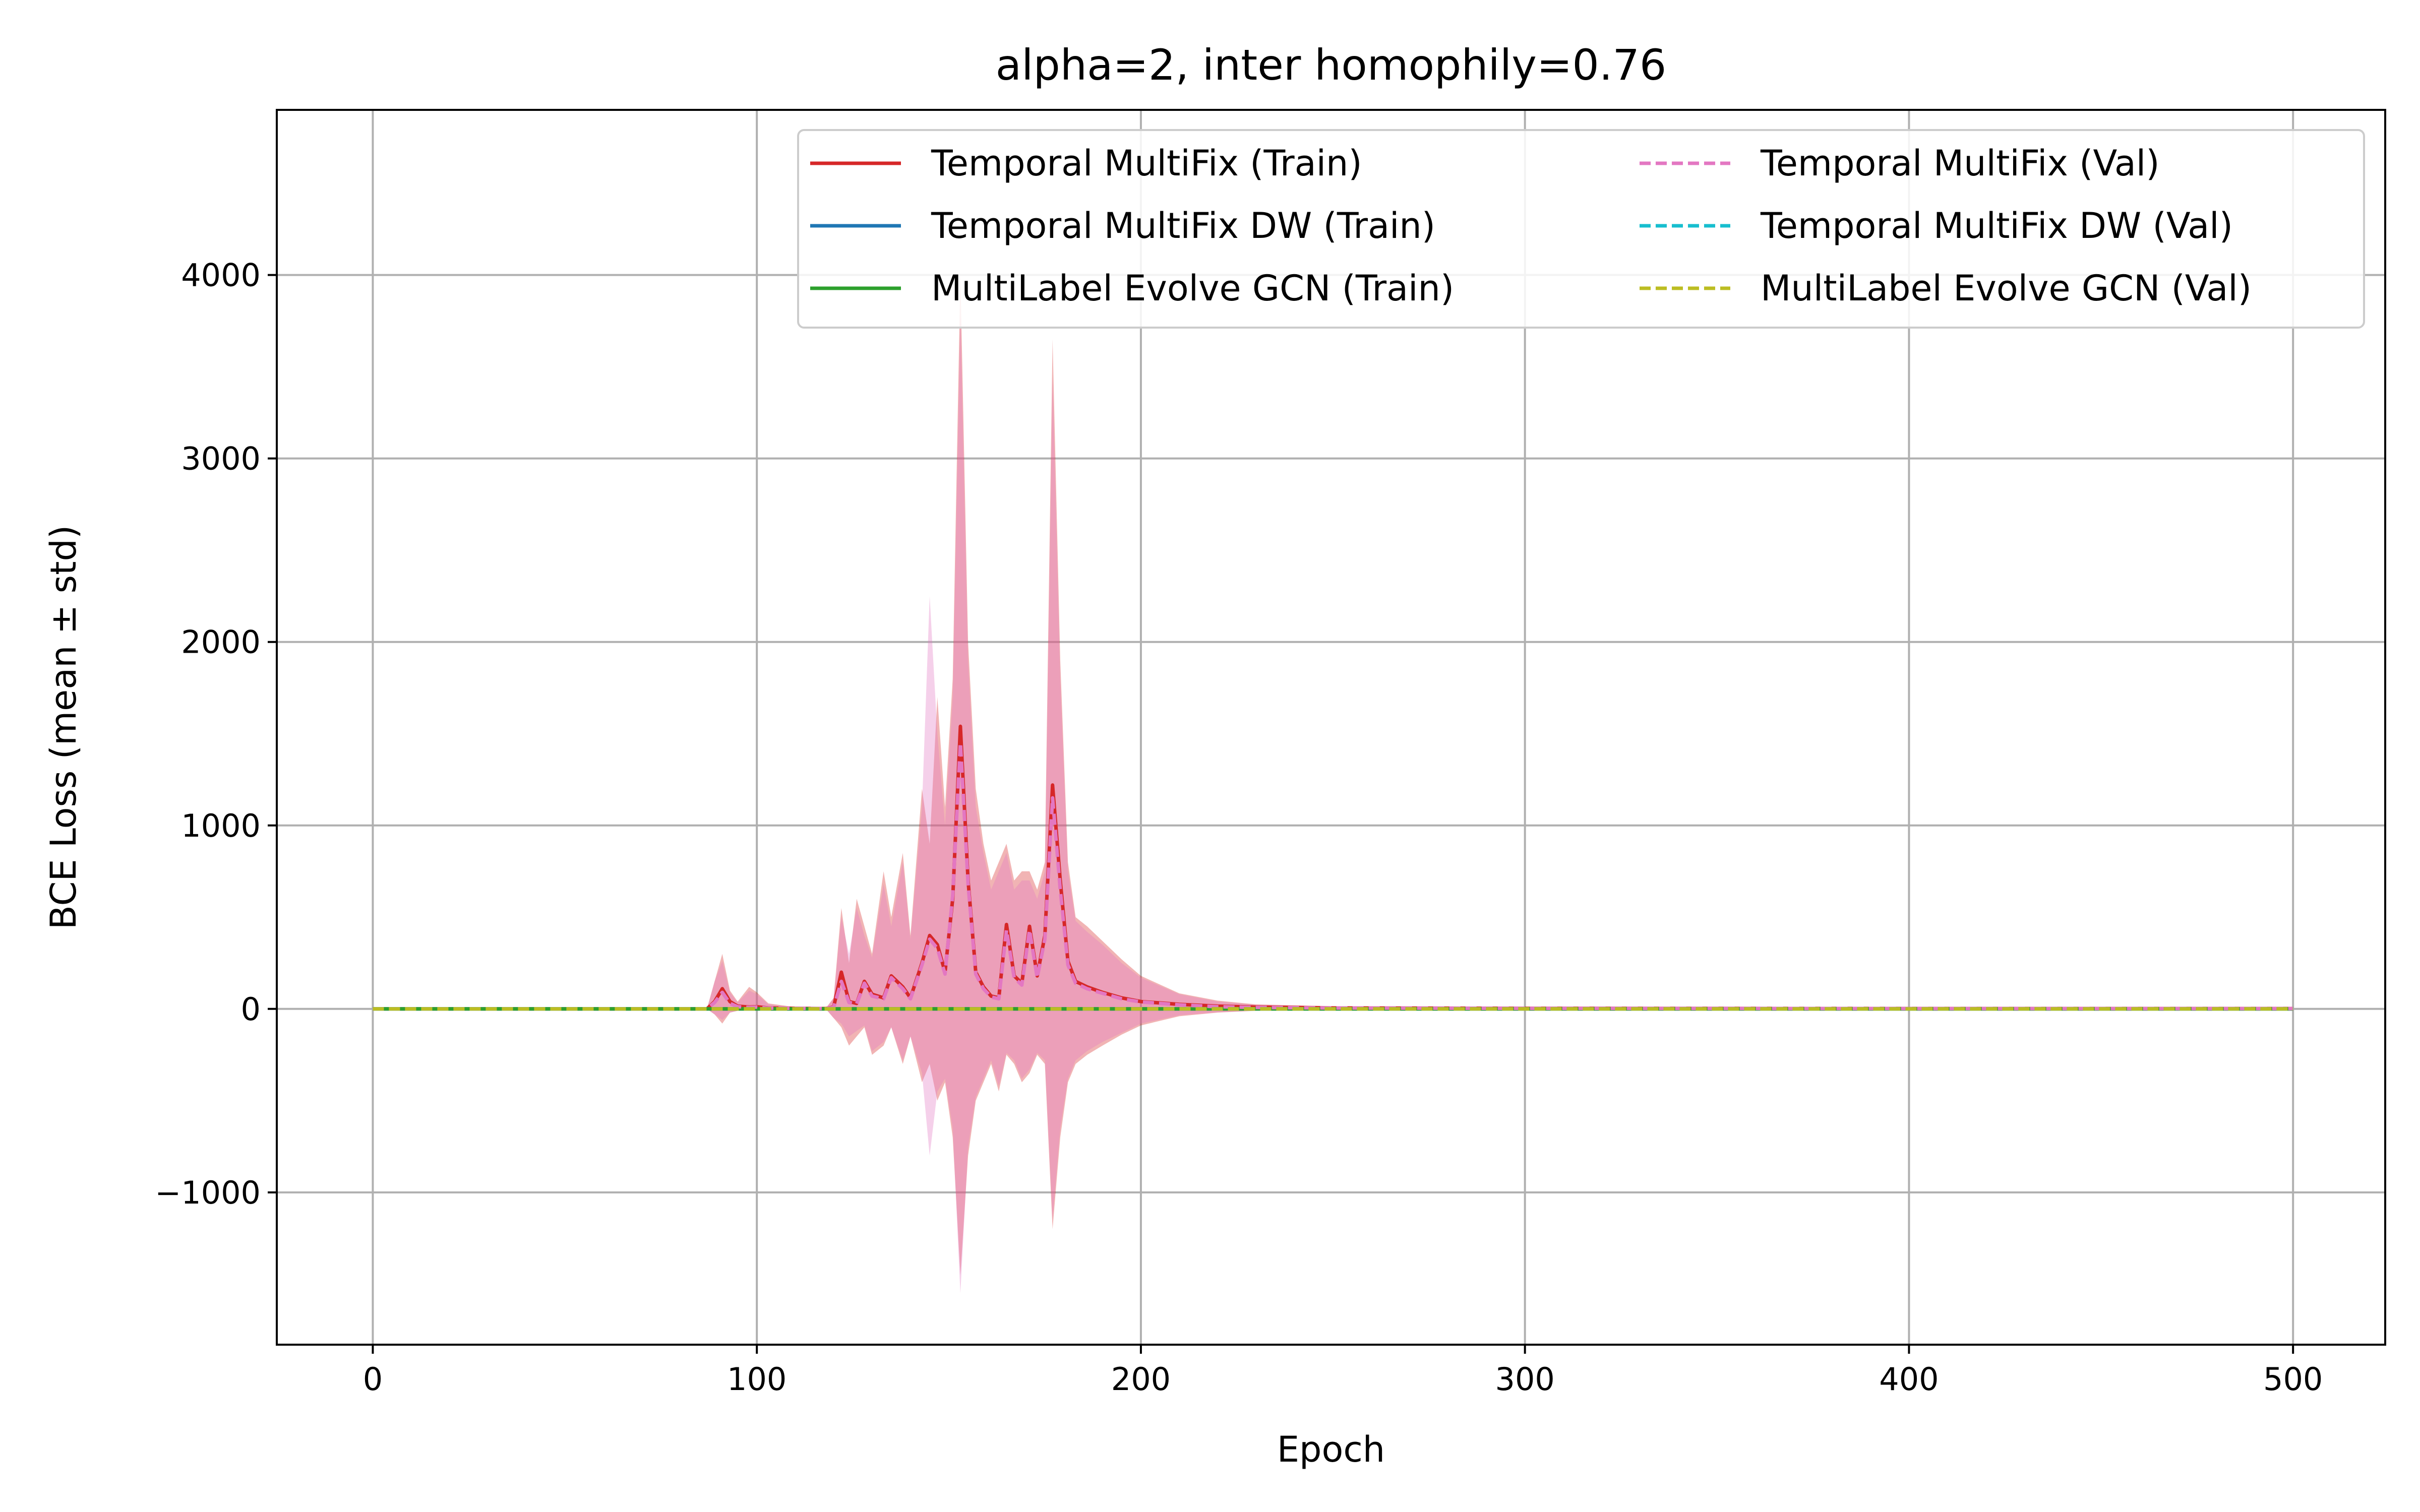  Describe the element at coordinates (63, 727) in the screenshot. I see `y-axis-label: BCE Loss (mean ± std)` at that location.